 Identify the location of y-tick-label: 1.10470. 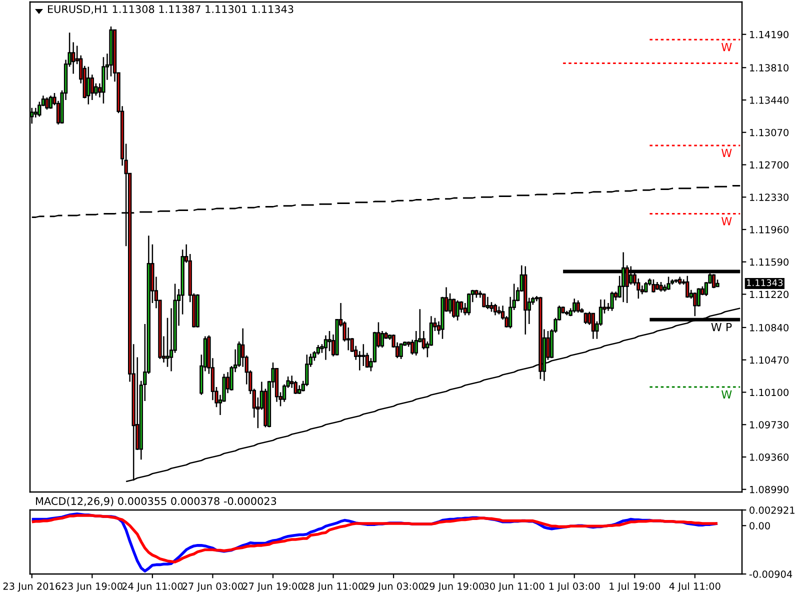
(769, 360).